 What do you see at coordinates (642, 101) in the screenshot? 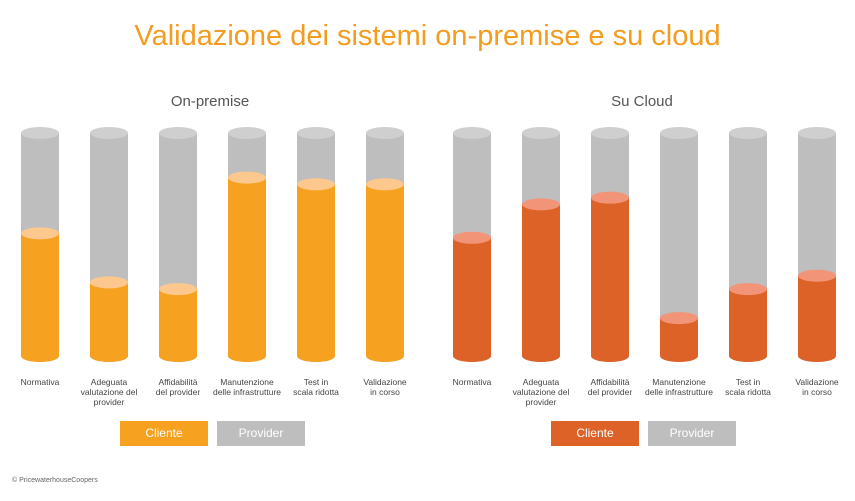
I see `panel-title-su-cloud: Su Cloud` at bounding box center [642, 101].